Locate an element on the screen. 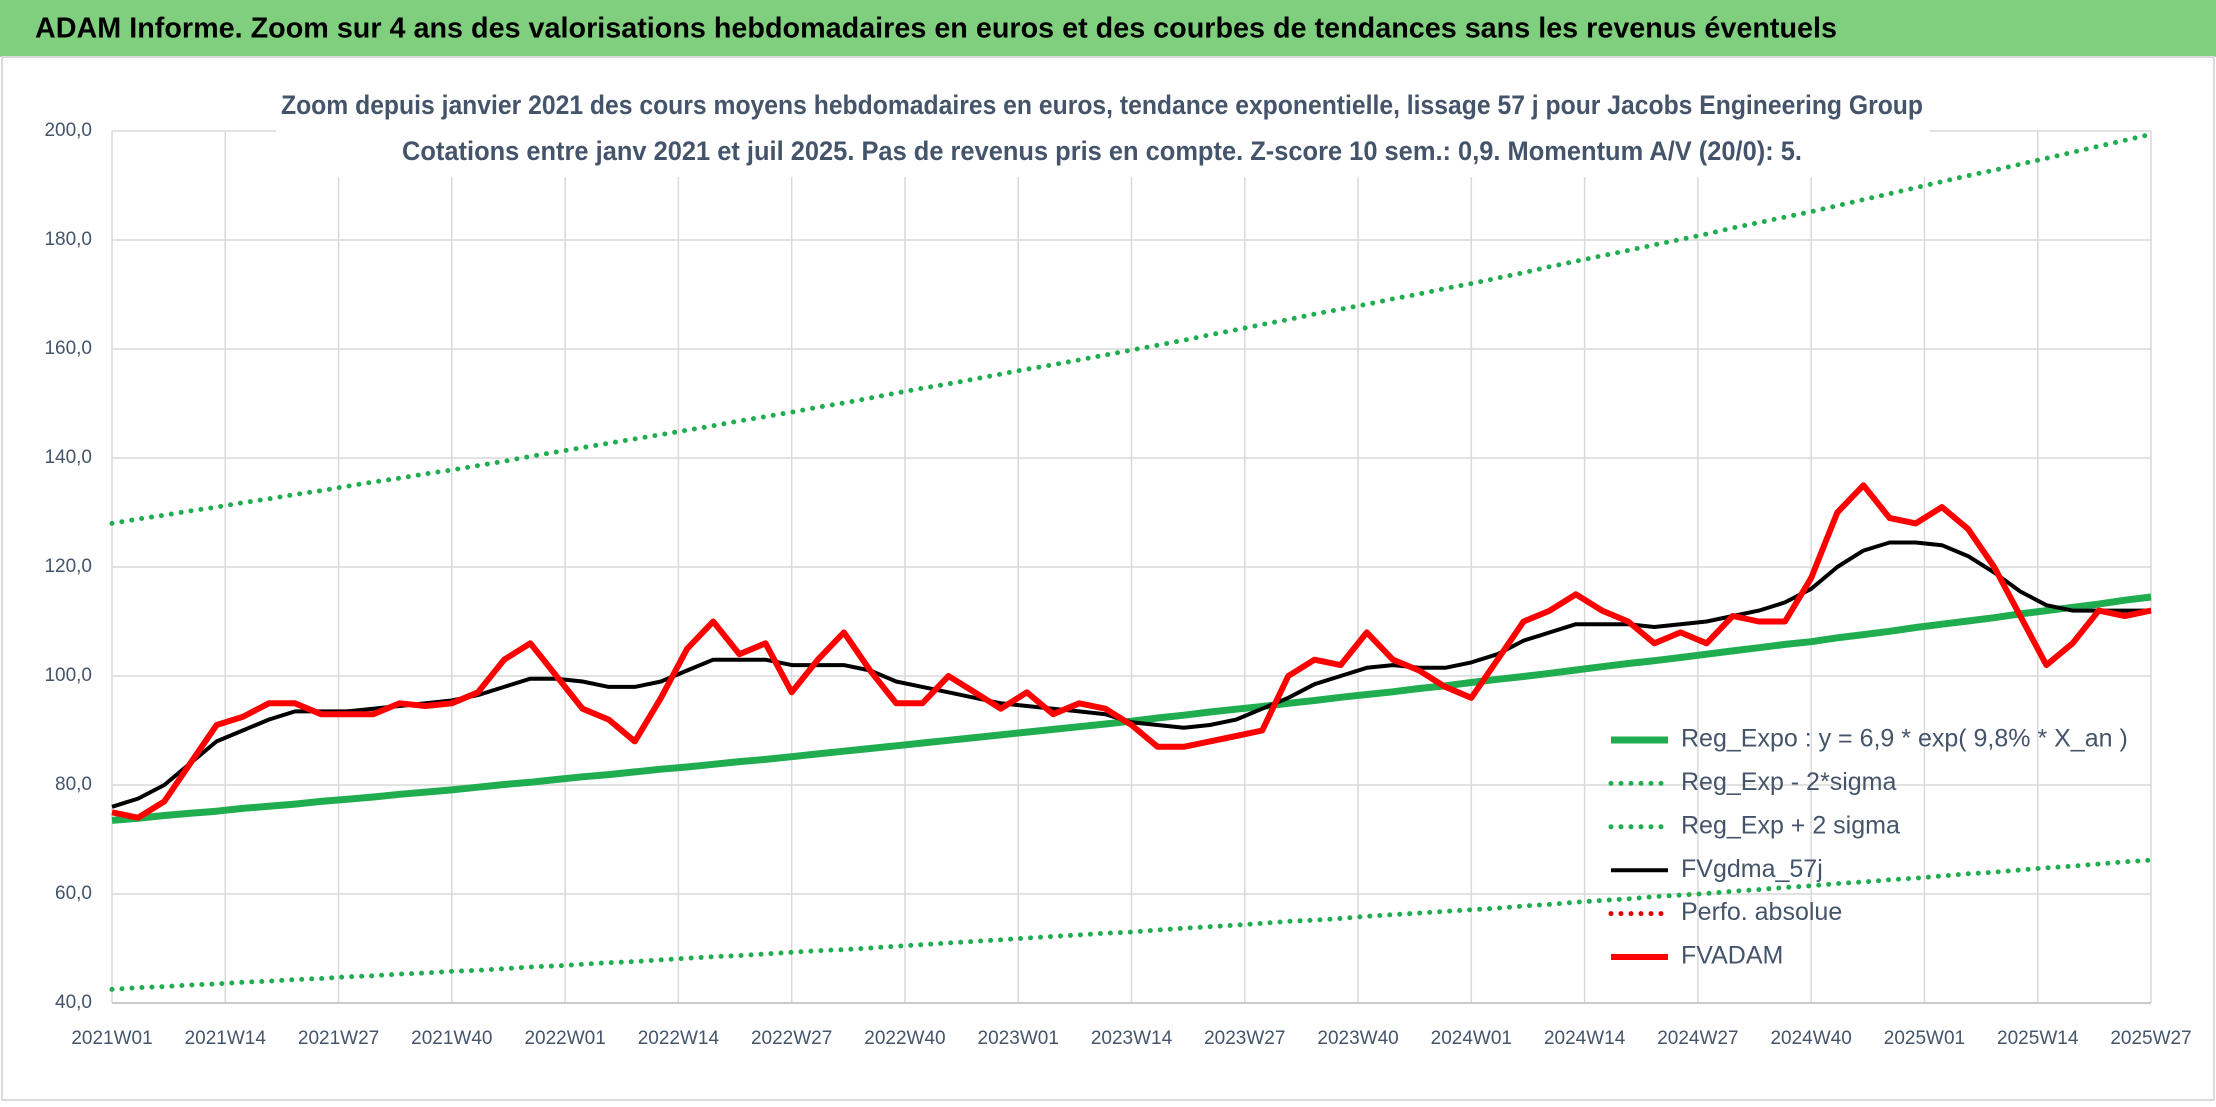 The width and height of the screenshot is (2216, 1107). y-tick-label: 140,0 is located at coordinates (68, 457).